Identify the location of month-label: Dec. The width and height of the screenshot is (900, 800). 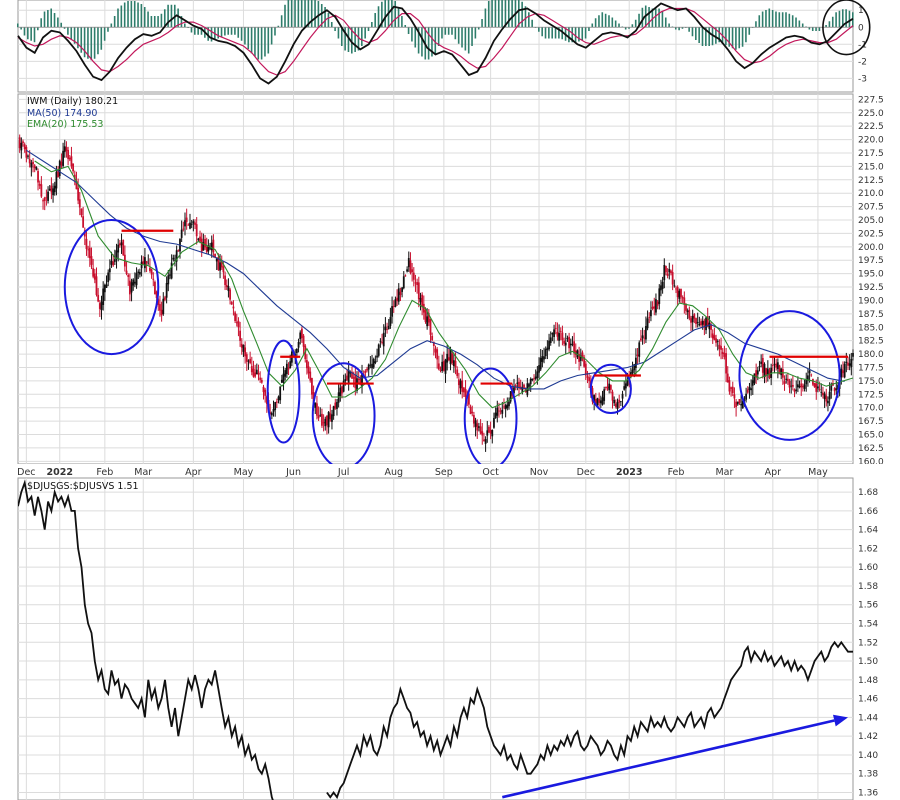
(586, 472).